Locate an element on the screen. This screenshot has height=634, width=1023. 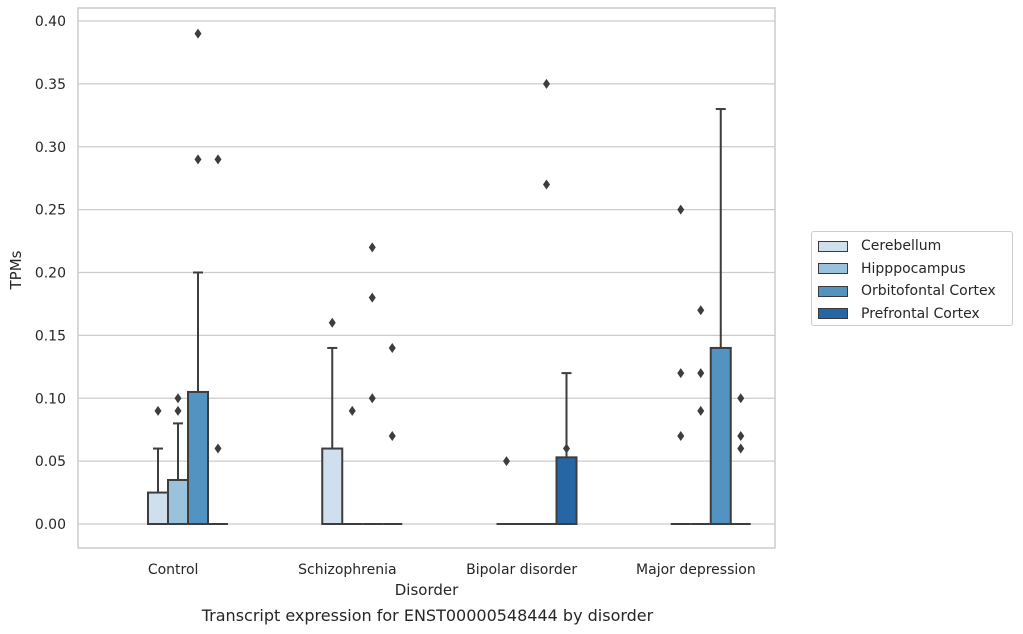
y-tick-label: 0.25 is located at coordinates (50, 211).